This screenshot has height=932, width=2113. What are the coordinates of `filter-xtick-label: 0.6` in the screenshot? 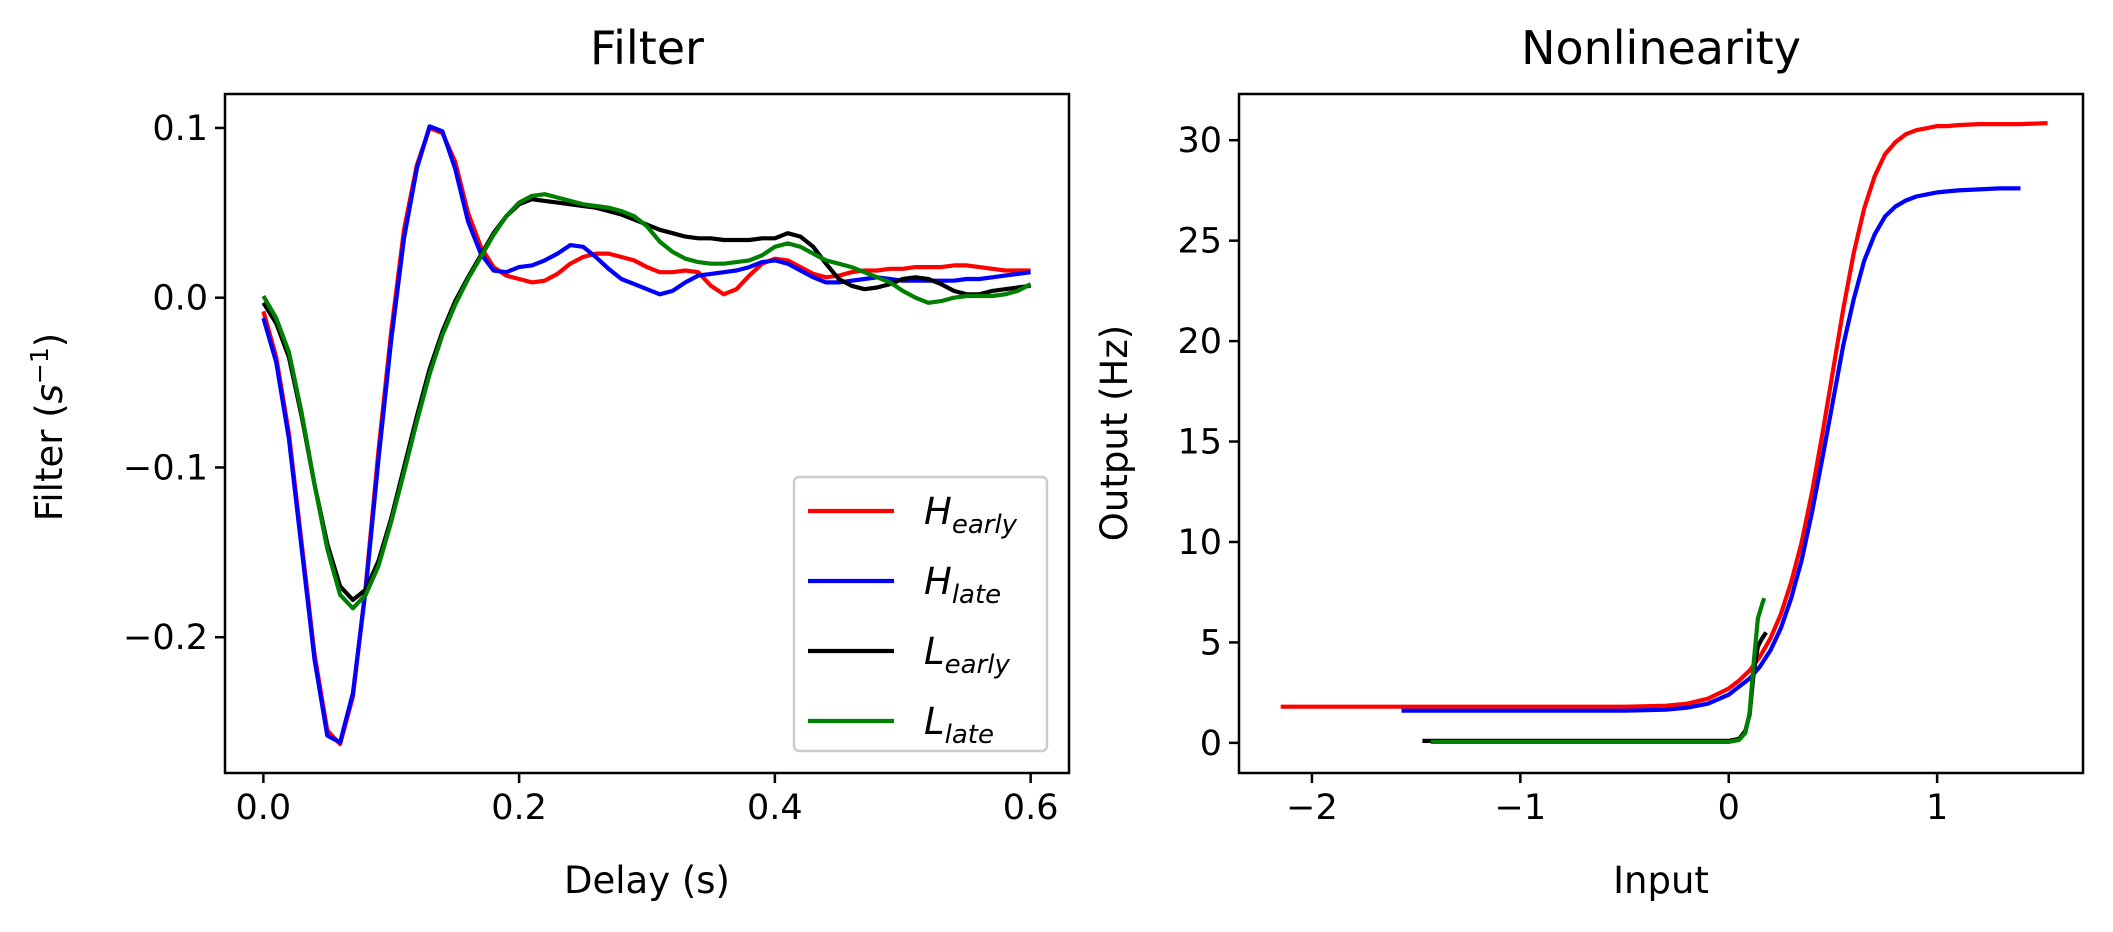 It's located at (1031, 808).